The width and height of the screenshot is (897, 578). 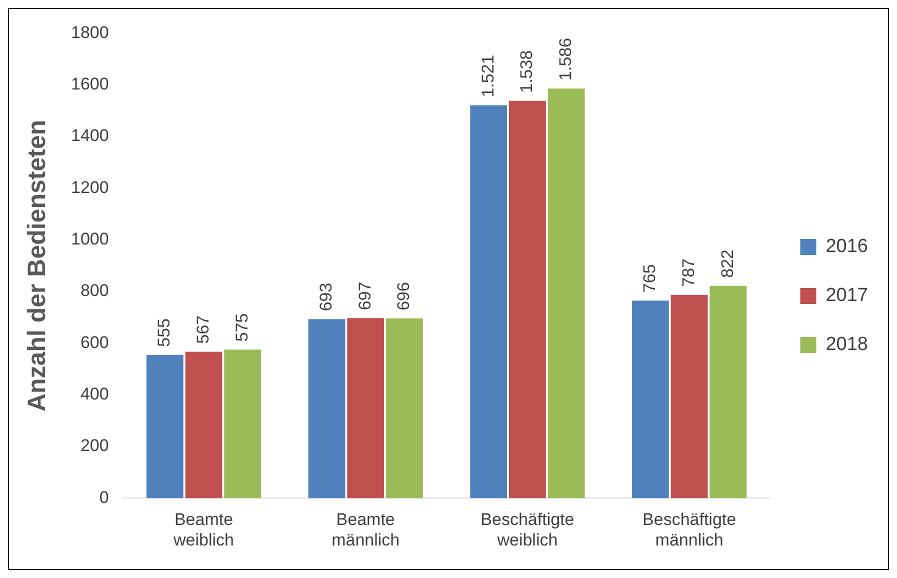 I want to click on data-label: 697, so click(x=364, y=296).